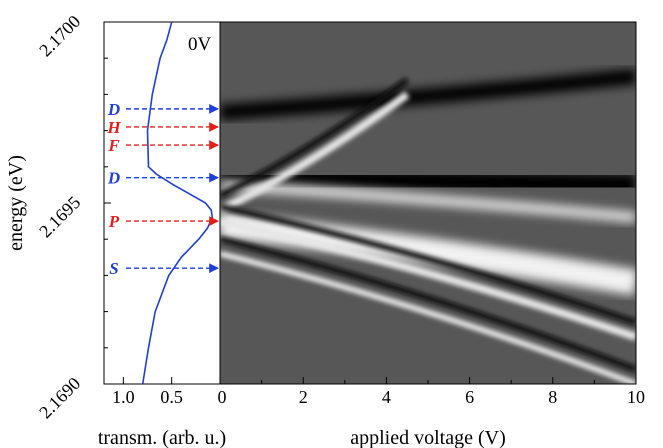 The width and height of the screenshot is (663, 448). Describe the element at coordinates (386, 397) in the screenshot. I see `x-tick-label-voltage: 4` at that location.